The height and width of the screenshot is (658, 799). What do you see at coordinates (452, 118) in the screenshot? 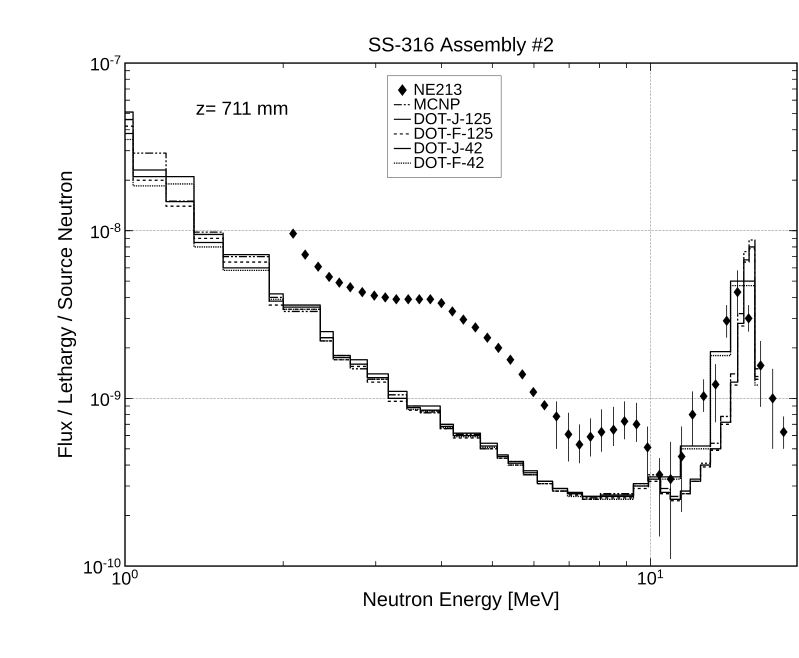
I see `legend-label: DOT-J-125` at bounding box center [452, 118].